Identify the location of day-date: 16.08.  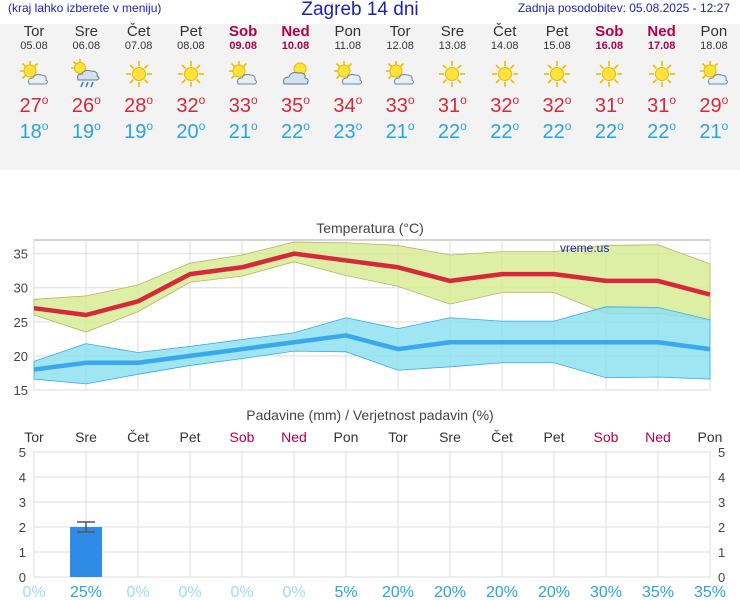
(609, 46).